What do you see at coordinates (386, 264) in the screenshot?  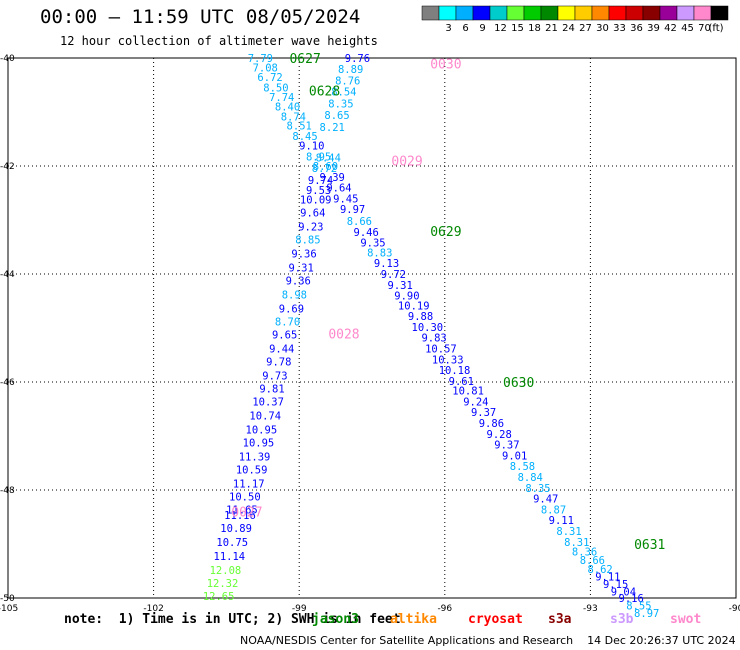 I see `swh-data-label: 9.13` at bounding box center [386, 264].